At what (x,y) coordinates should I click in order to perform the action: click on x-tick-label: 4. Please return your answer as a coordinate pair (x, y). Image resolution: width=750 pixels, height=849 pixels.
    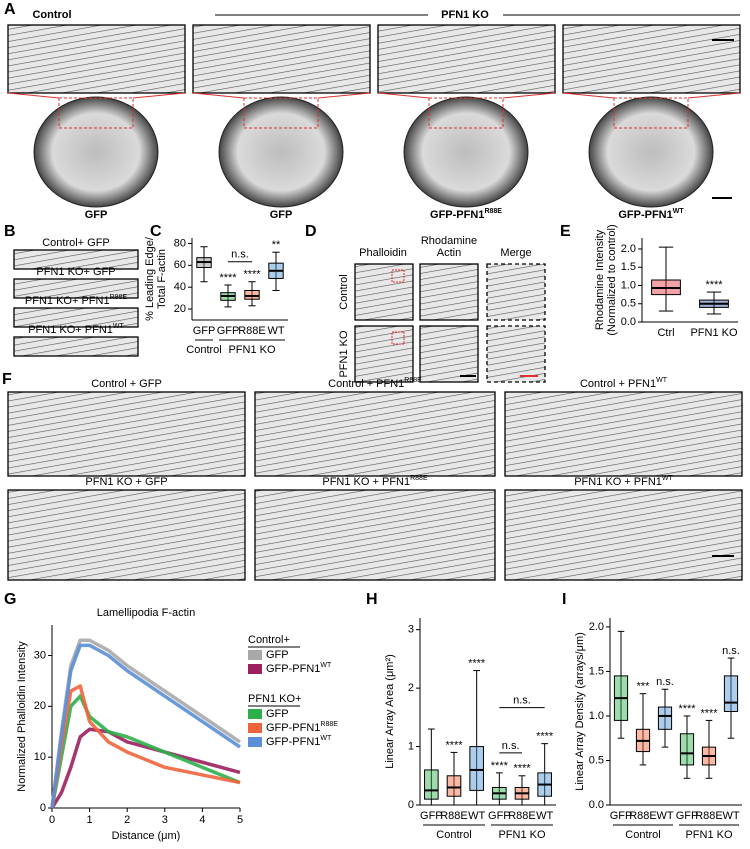
    Looking at the image, I should click on (202, 820).